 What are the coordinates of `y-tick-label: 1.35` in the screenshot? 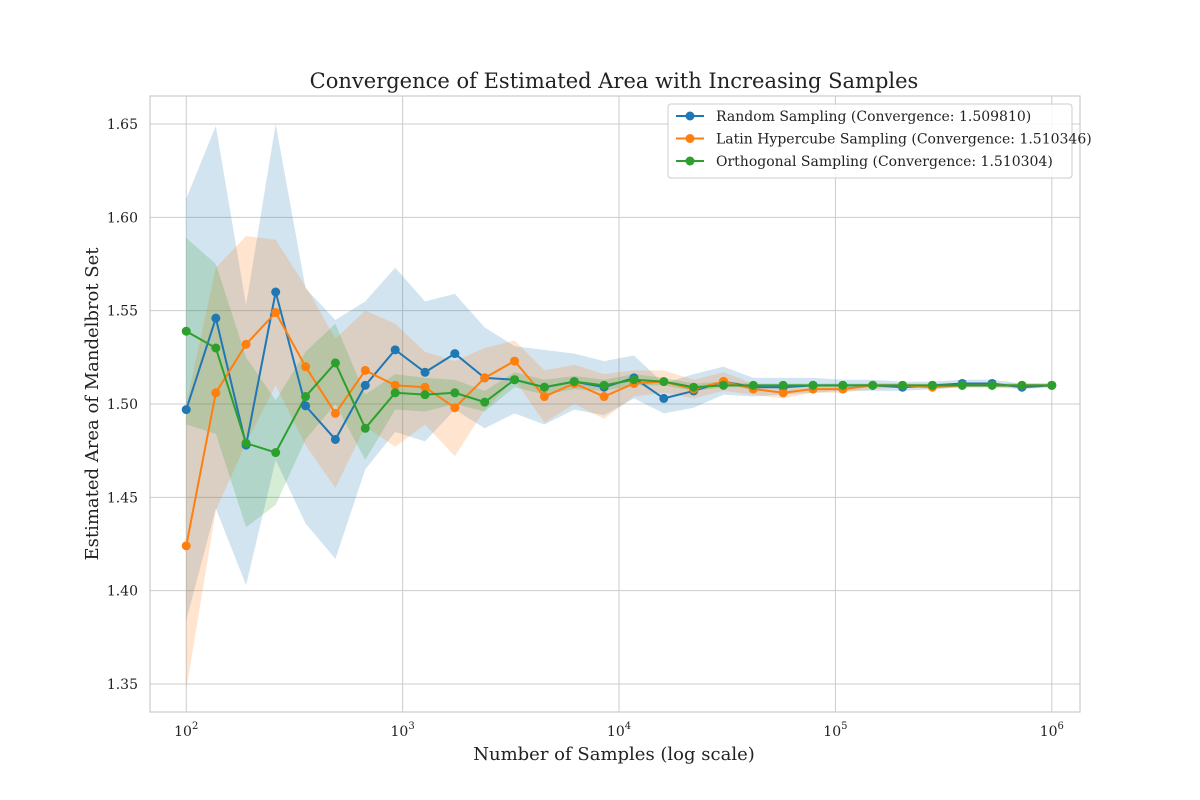 It's located at (122, 685).